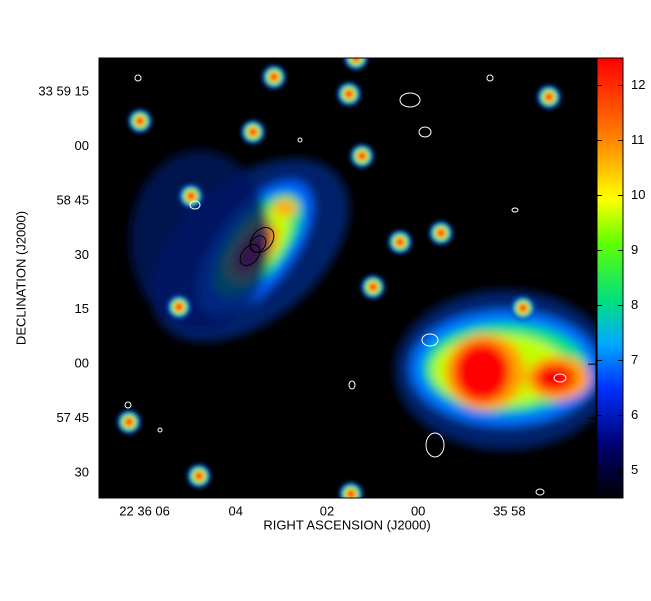  What do you see at coordinates (144, 510) in the screenshot?
I see `x-tick-label: 22 36 06` at bounding box center [144, 510].